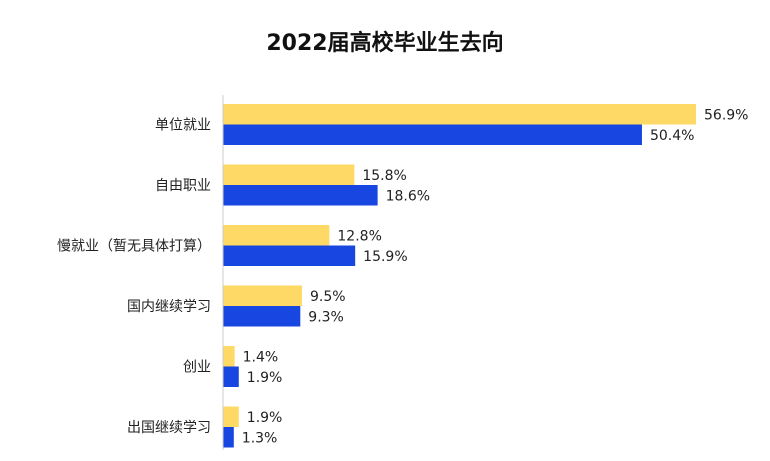  Describe the element at coordinates (408, 196) in the screenshot. I see `data-label: 18.6%` at that location.